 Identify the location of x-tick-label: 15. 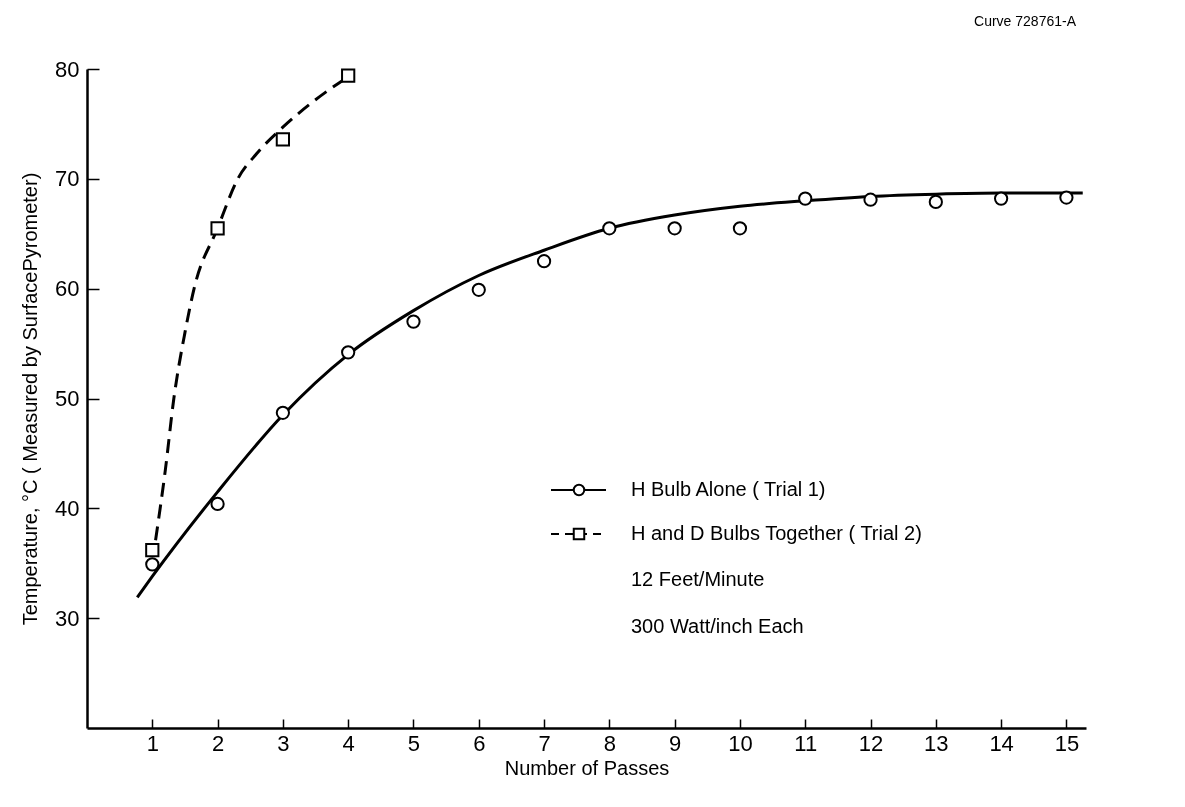
(1067, 743).